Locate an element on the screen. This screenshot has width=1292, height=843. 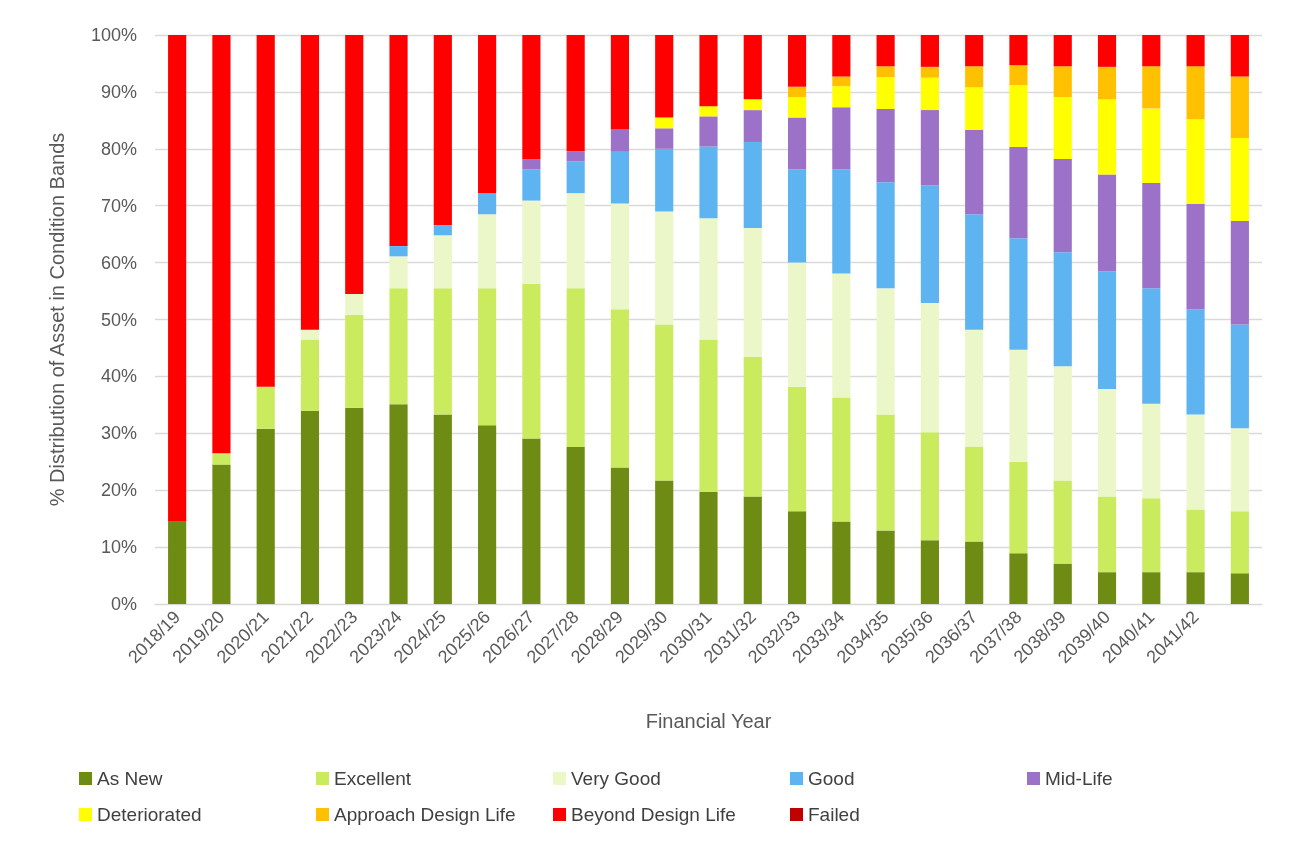
y-tick-label: 60% is located at coordinates (118, 262).